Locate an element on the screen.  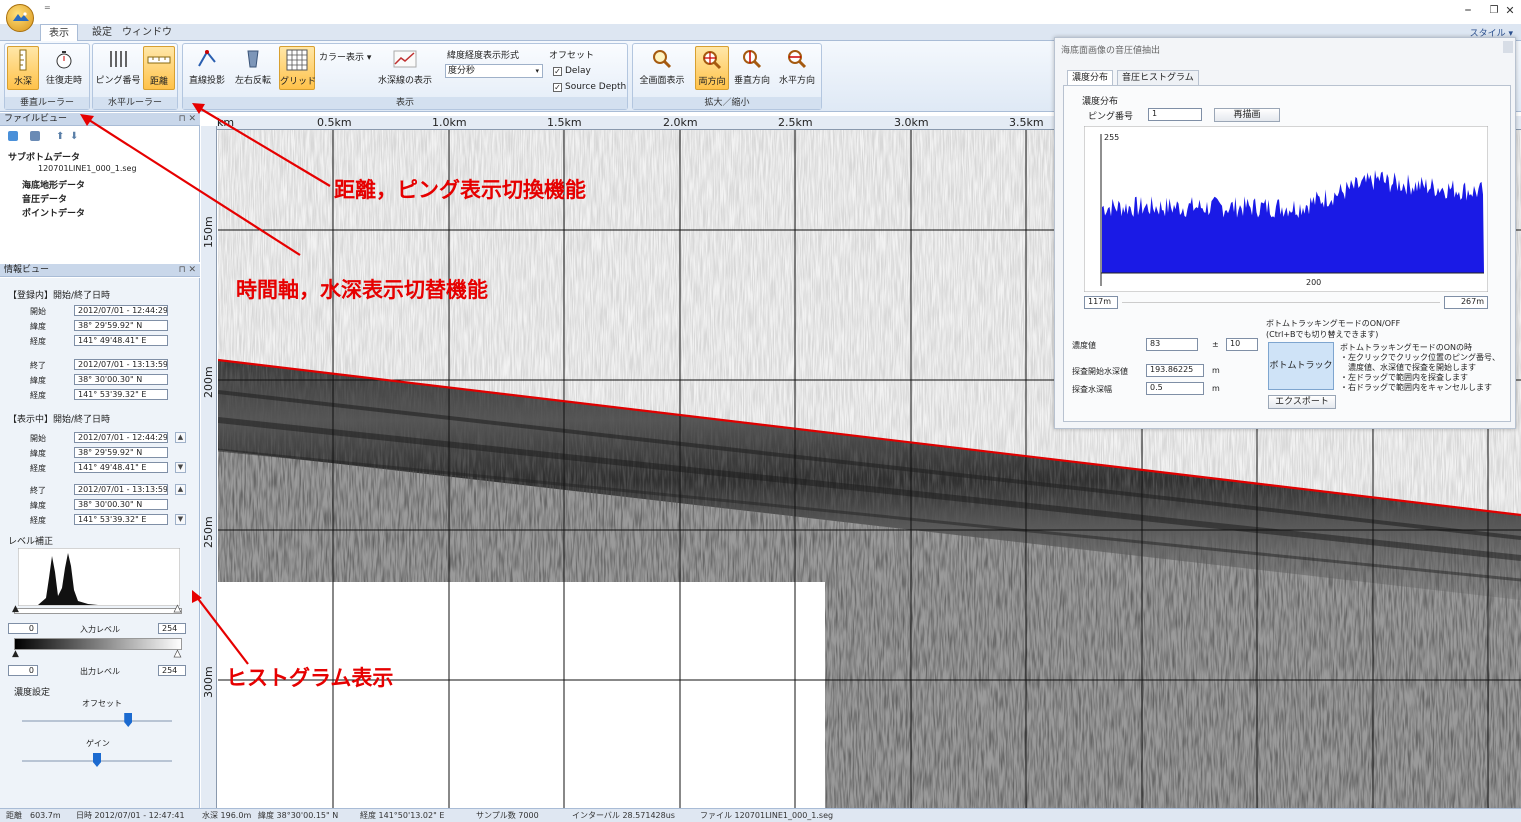
offset-slider-thumb is located at coordinates (128, 720).